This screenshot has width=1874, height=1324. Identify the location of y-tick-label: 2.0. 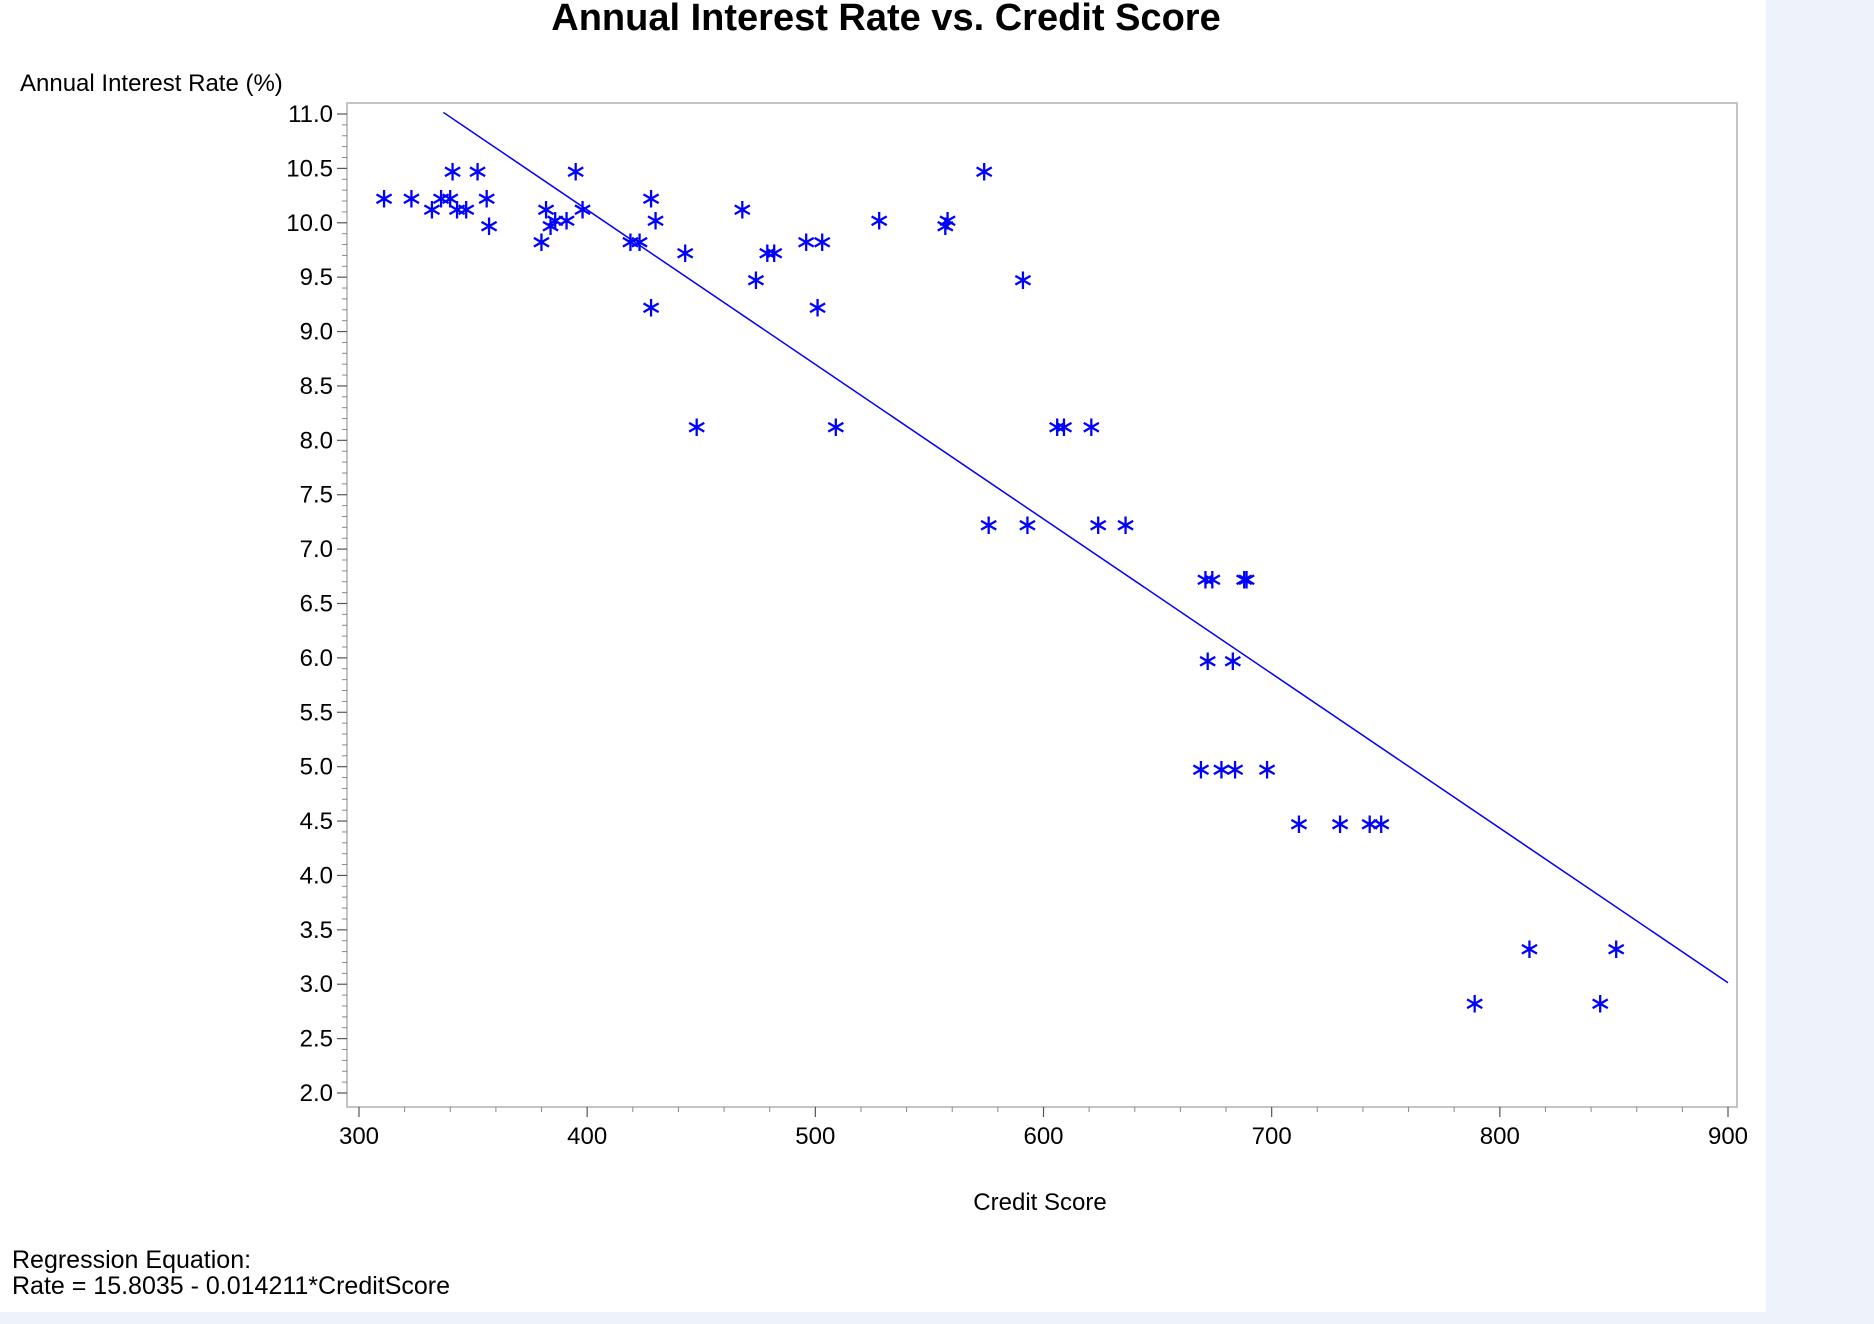
(316, 1093).